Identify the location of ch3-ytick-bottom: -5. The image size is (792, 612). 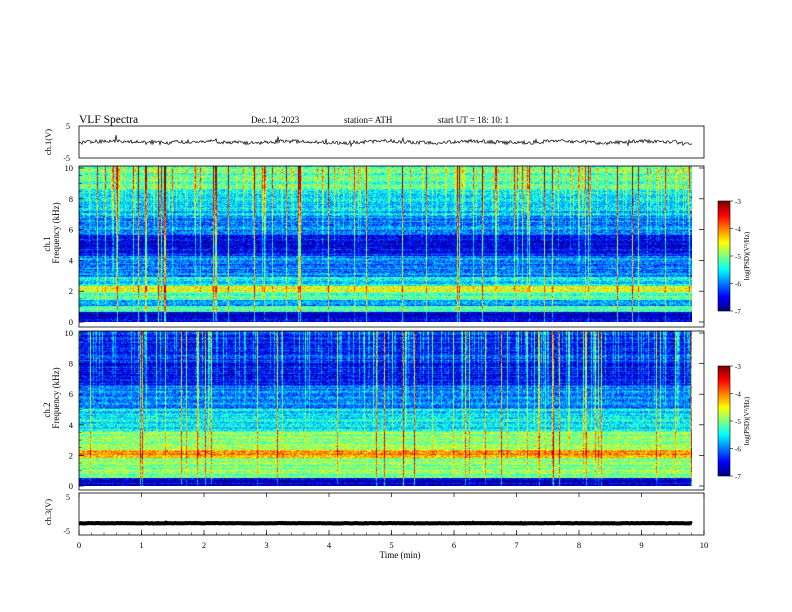
(66, 531).